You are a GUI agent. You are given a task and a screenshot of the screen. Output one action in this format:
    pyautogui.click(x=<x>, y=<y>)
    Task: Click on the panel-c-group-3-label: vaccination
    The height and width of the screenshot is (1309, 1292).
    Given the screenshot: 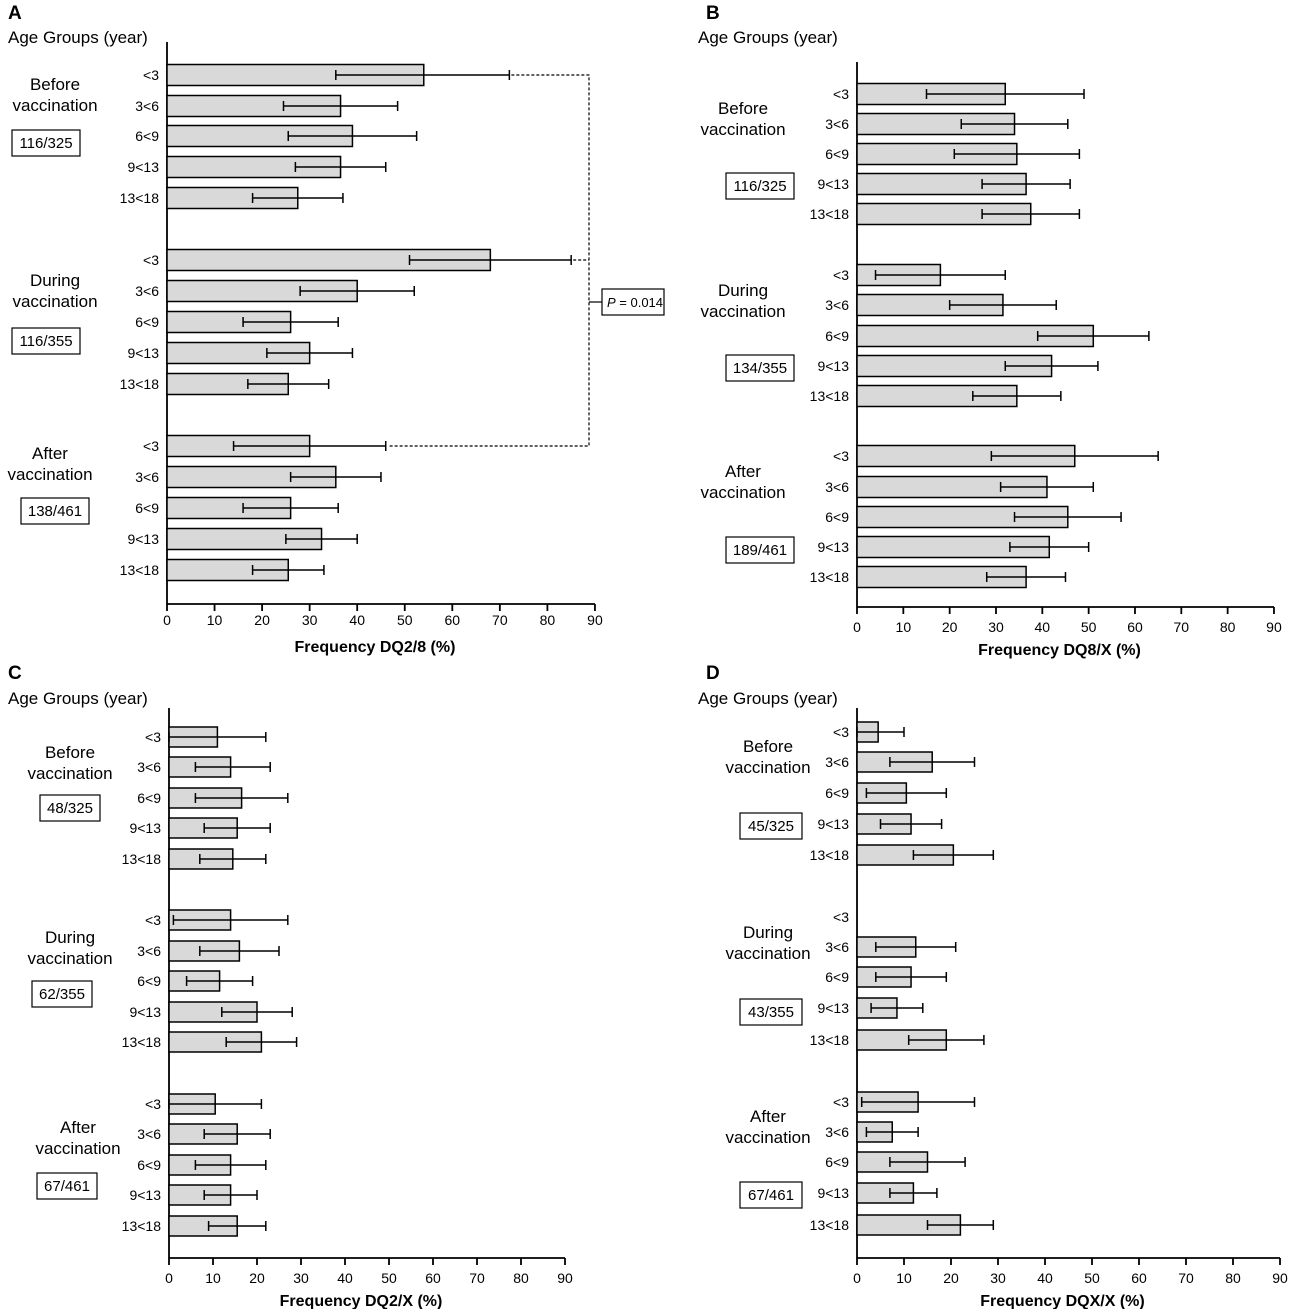 What is the action you would take?
    pyautogui.click(x=77, y=1148)
    